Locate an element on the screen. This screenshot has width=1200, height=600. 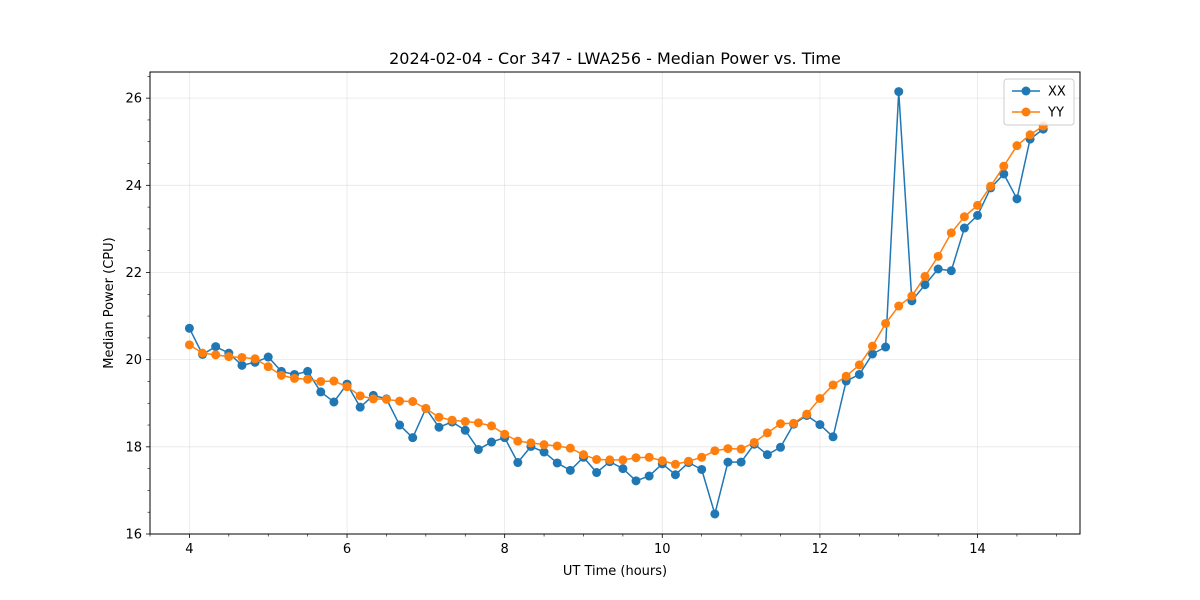
x-tick-label: 10 is located at coordinates (662, 549).